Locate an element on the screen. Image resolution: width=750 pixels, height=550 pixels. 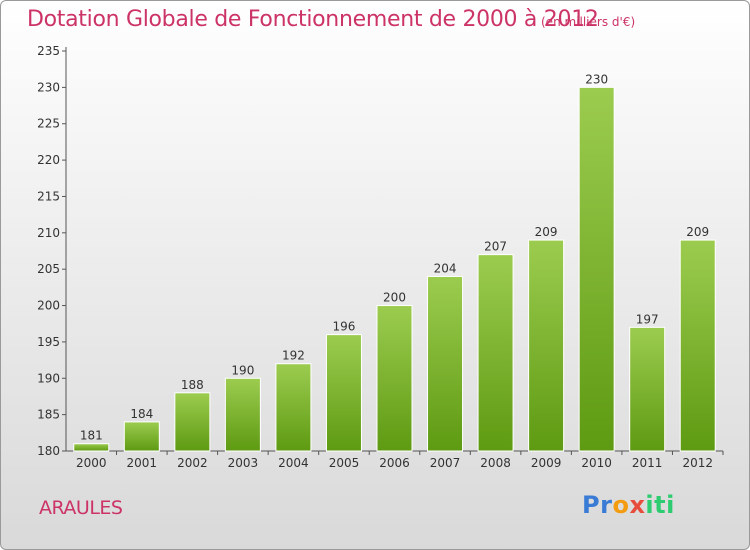
data-label-2000: 181 is located at coordinates (91, 436).